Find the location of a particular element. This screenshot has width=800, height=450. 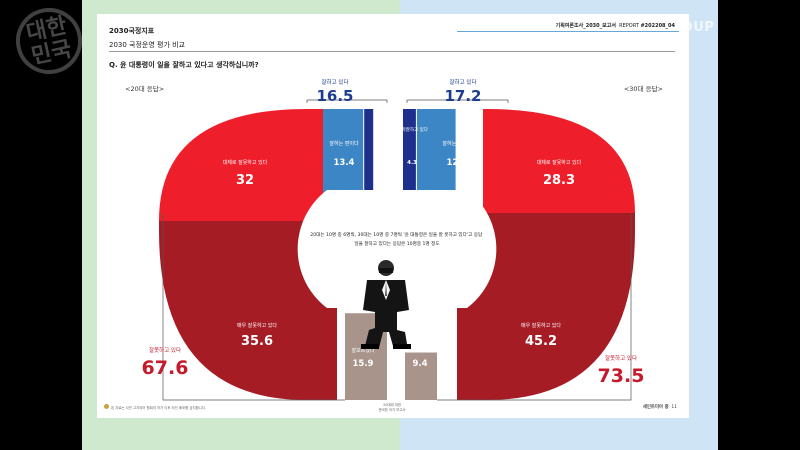

footer-center: 20대에 대한 준비한 국가 보고서 is located at coordinates (392, 407).